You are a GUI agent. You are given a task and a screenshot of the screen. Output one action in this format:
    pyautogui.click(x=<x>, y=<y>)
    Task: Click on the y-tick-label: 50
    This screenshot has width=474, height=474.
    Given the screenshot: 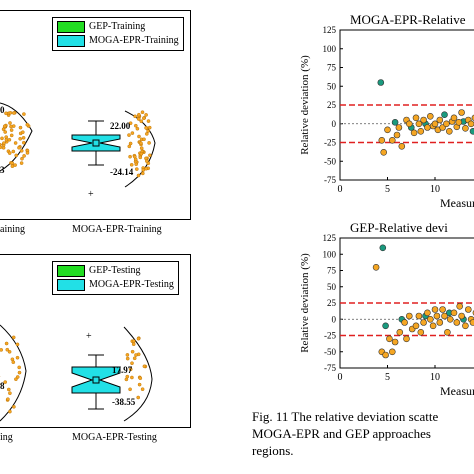 What is the action you would take?
    pyautogui.click(x=332, y=86)
    